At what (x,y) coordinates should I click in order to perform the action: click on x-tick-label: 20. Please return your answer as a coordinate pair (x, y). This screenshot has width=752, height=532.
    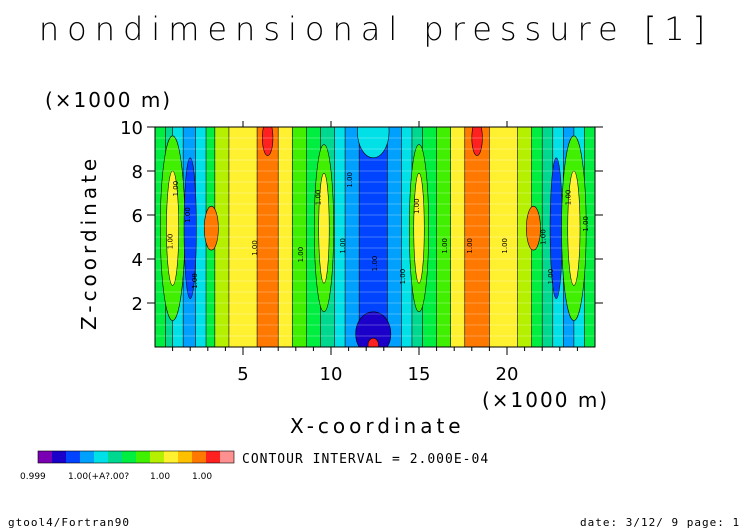
    Looking at the image, I should click on (507, 374).